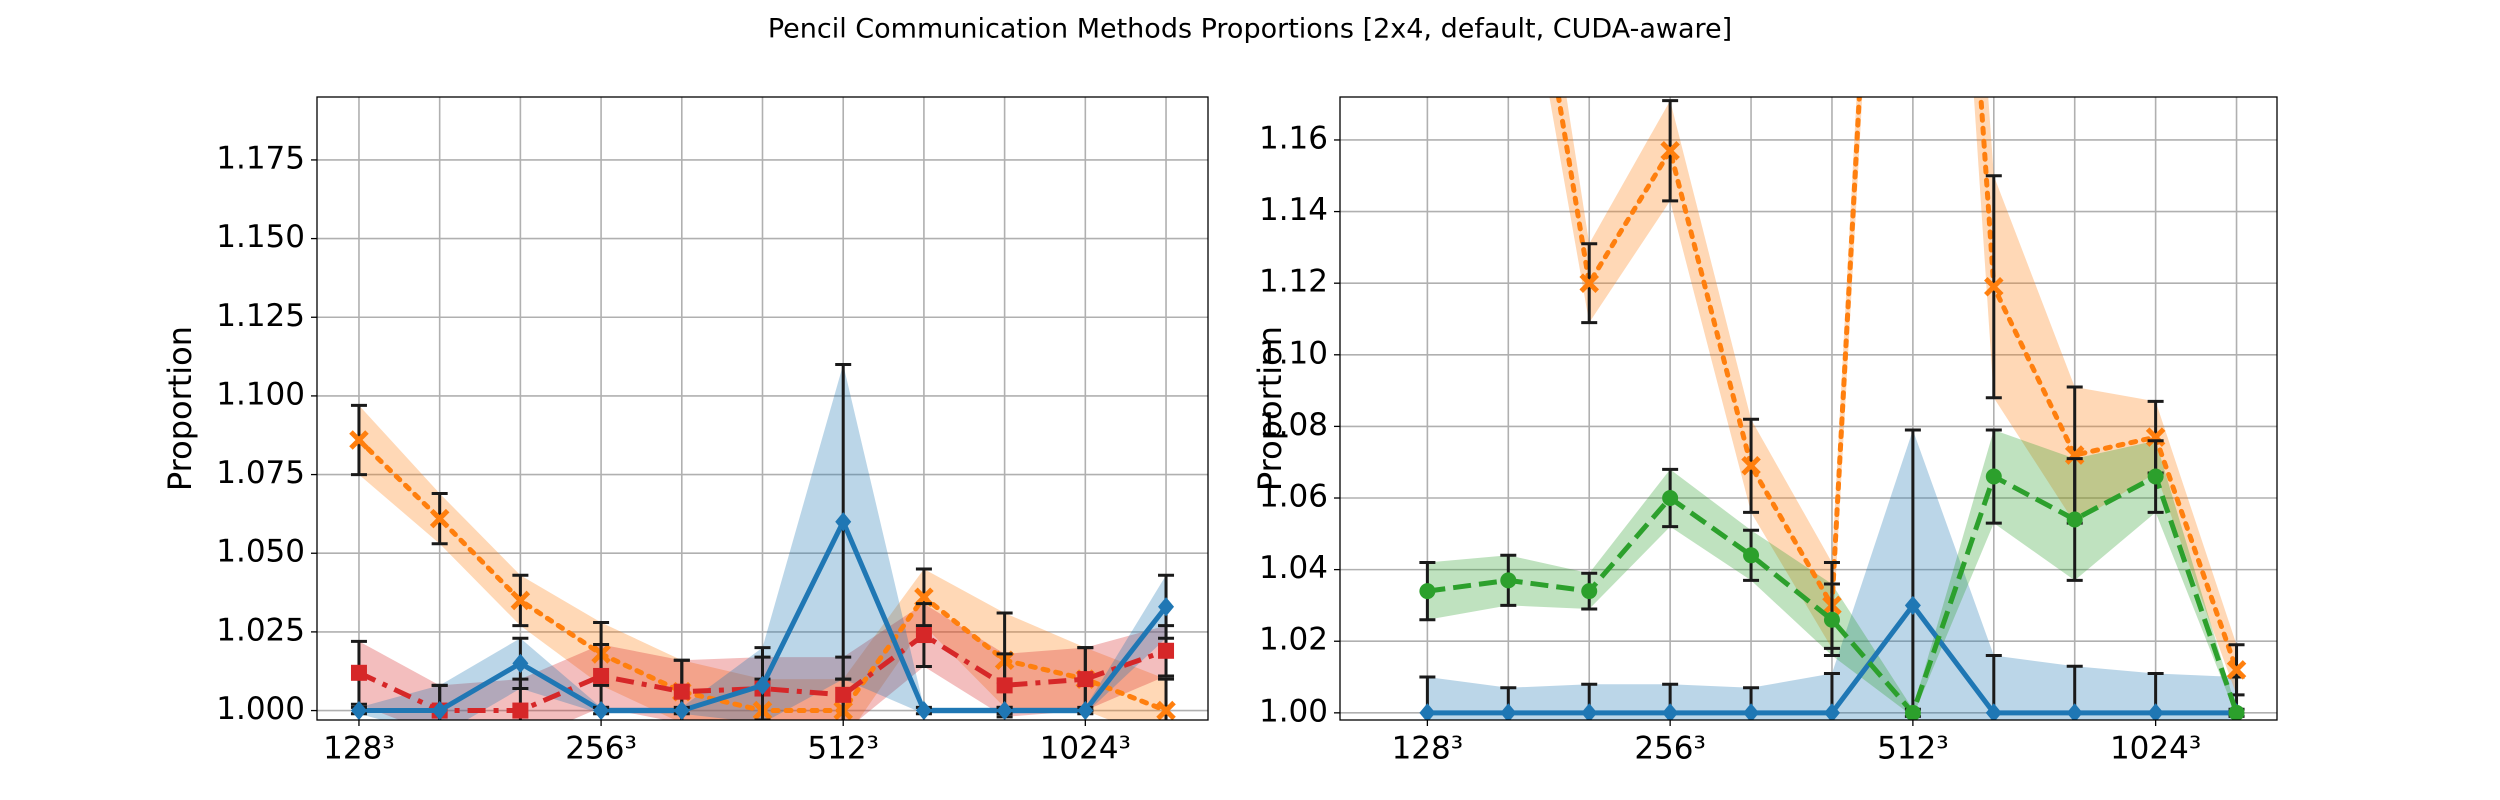  What do you see at coordinates (260, 709) in the screenshot?
I see `y-tick-label: 1.000` at bounding box center [260, 709].